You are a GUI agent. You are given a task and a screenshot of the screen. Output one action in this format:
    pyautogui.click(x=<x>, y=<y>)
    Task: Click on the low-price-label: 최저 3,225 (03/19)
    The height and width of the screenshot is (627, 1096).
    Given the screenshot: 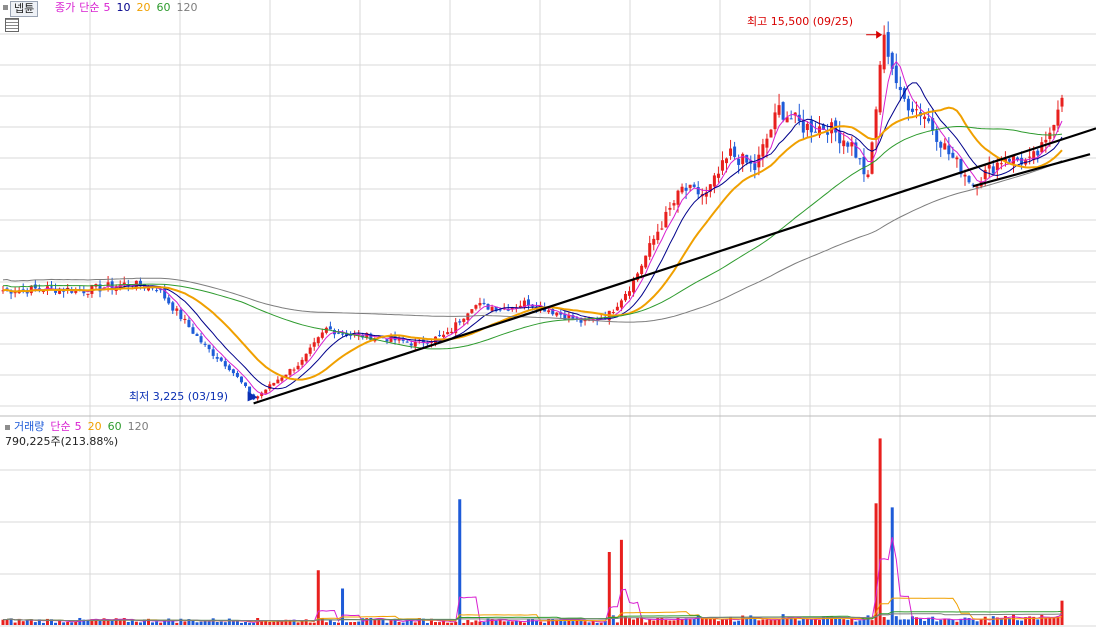 What is the action you would take?
    pyautogui.click(x=179, y=396)
    